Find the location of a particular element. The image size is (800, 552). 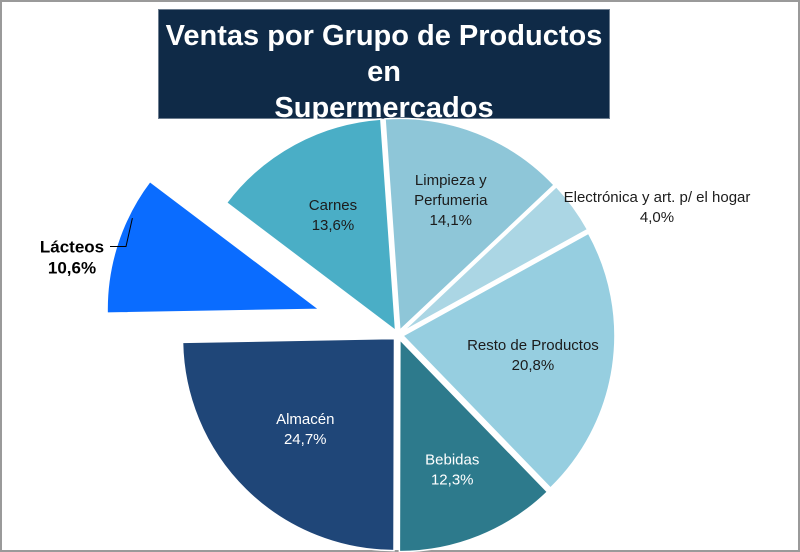

slice-name-label-6: Lácteos is located at coordinates (72, 247).